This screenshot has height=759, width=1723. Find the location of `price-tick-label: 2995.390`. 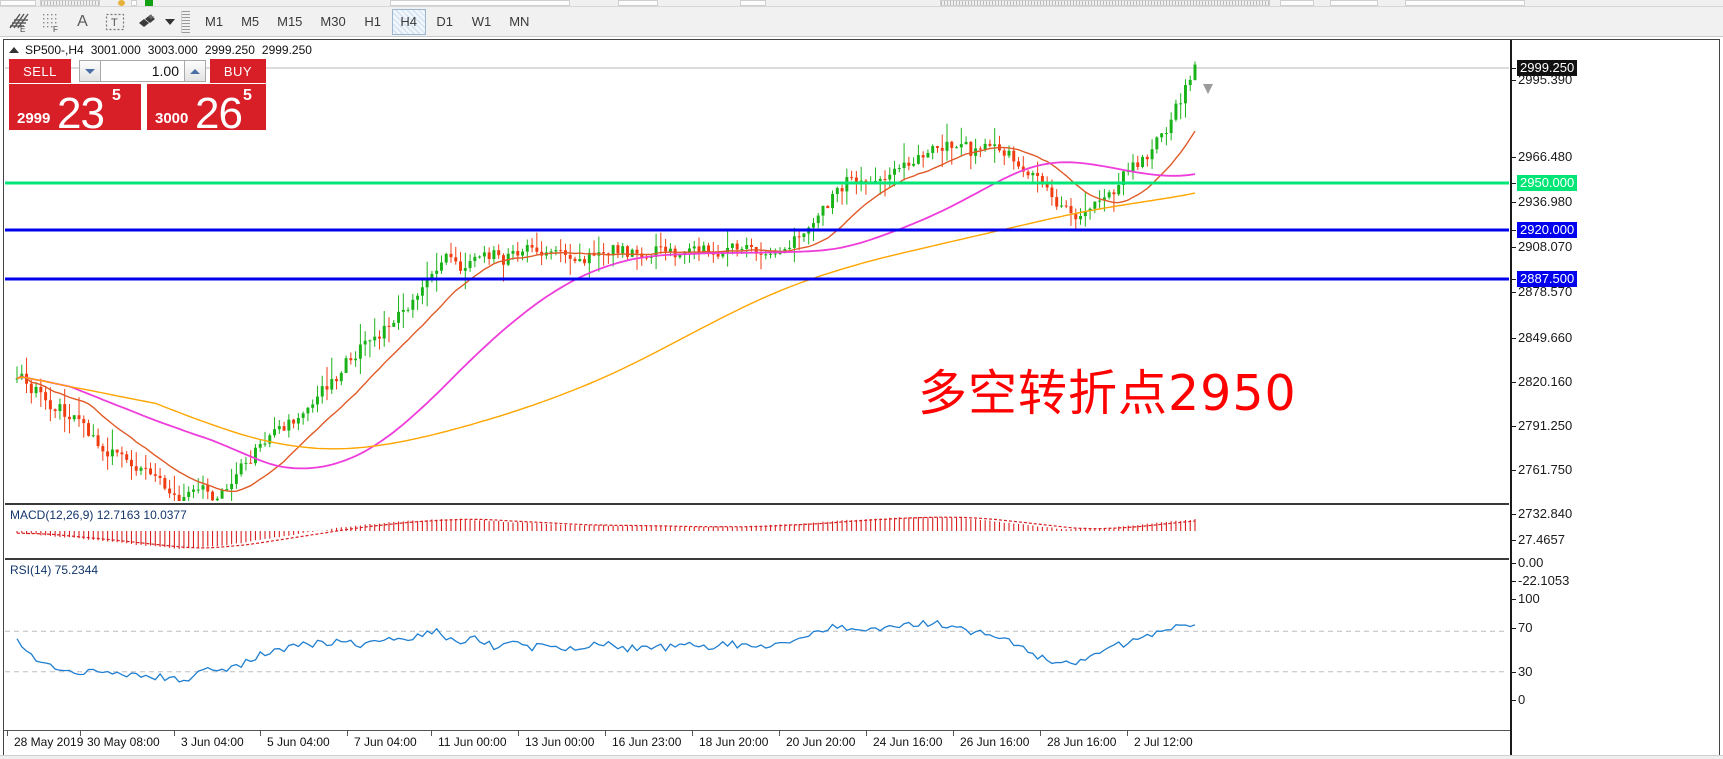

price-tick-label: 2995.390 is located at coordinates (1545, 79).